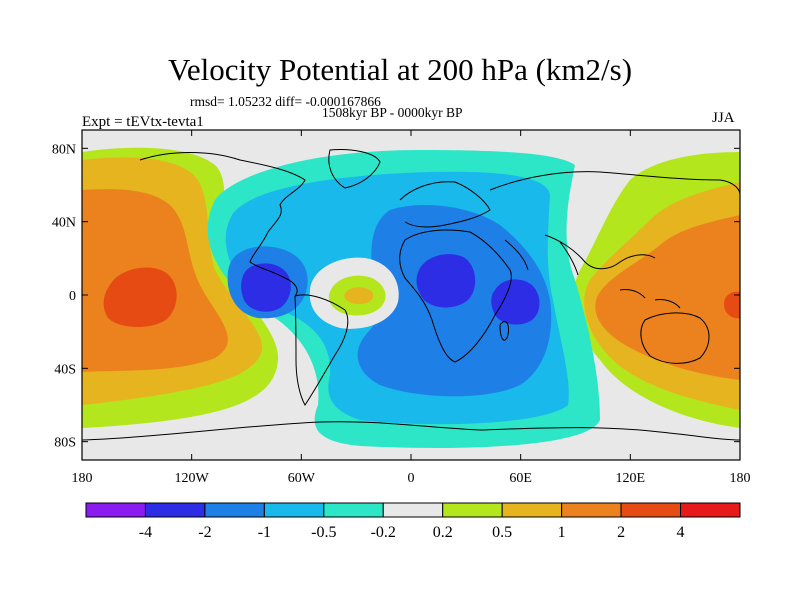  Describe the element at coordinates (354, 169) in the screenshot. I see `coastline-greenland` at that location.